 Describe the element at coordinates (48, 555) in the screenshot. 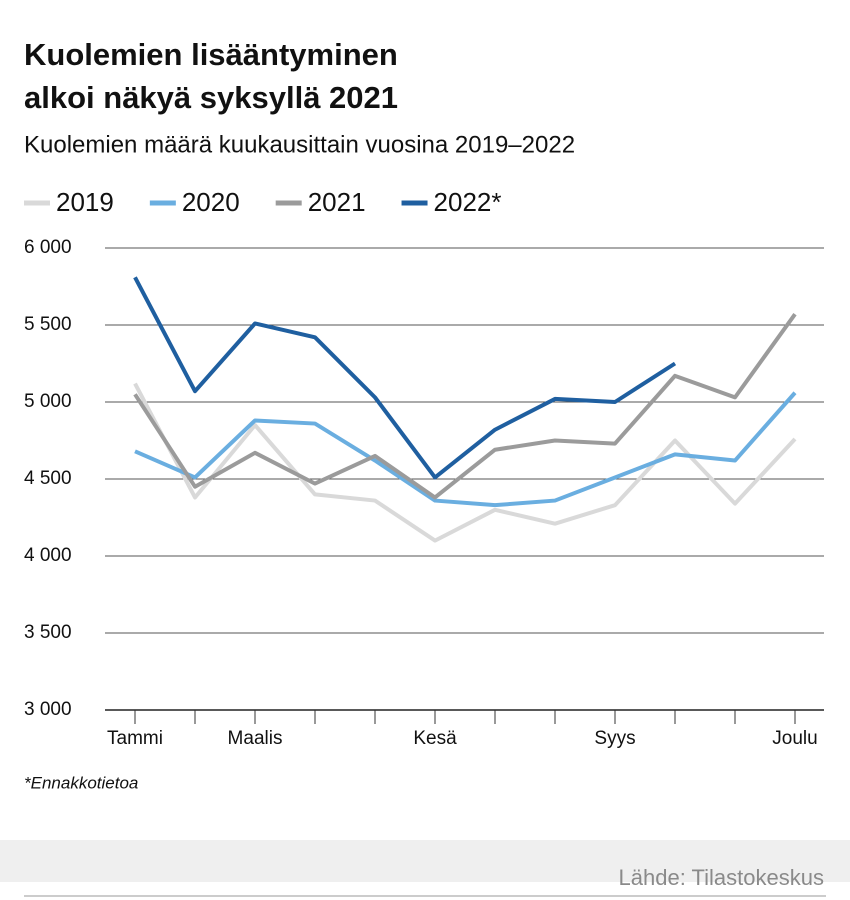

I see `y-tick-label: 4 000` at that location.